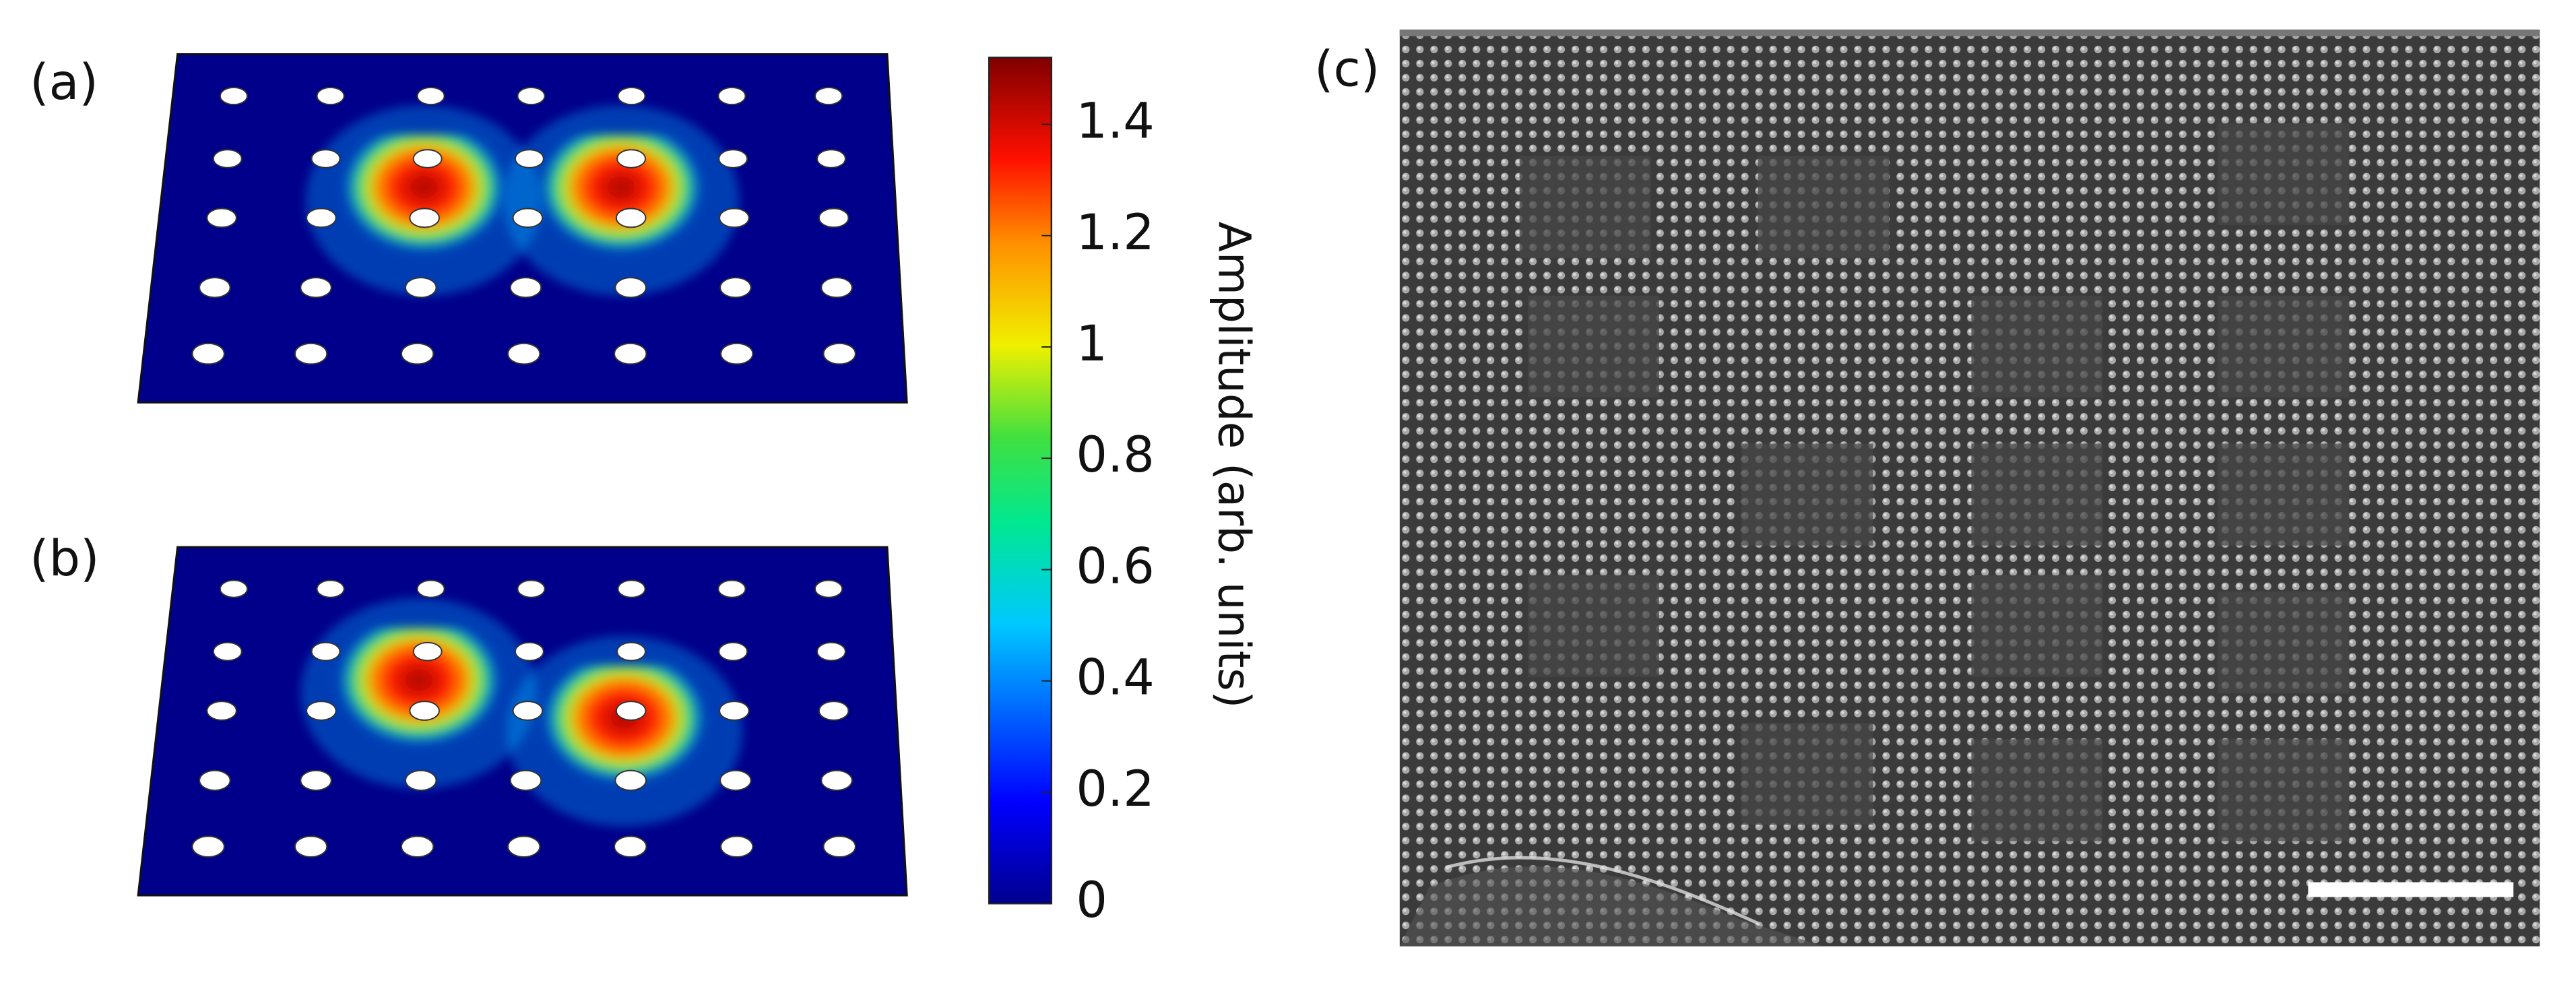  What do you see at coordinates (2411, 889) in the screenshot?
I see `scale-bar` at bounding box center [2411, 889].